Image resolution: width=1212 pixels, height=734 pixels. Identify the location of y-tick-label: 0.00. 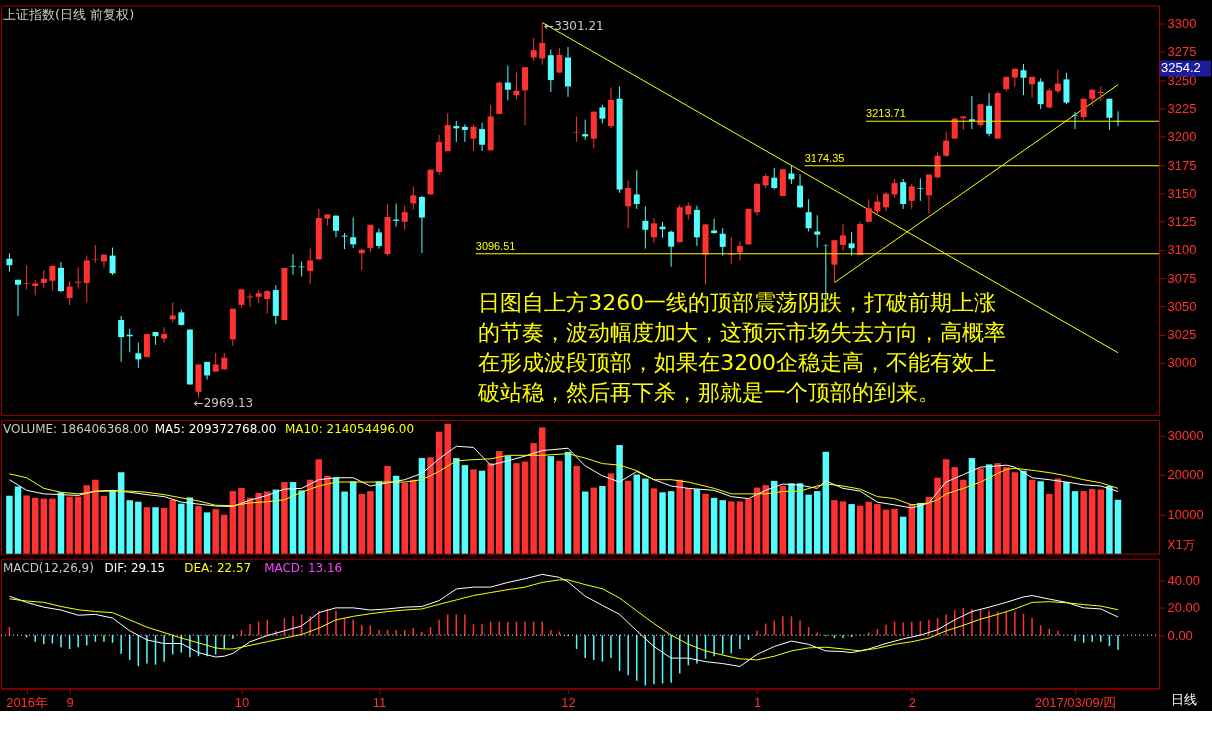
(1180, 635).